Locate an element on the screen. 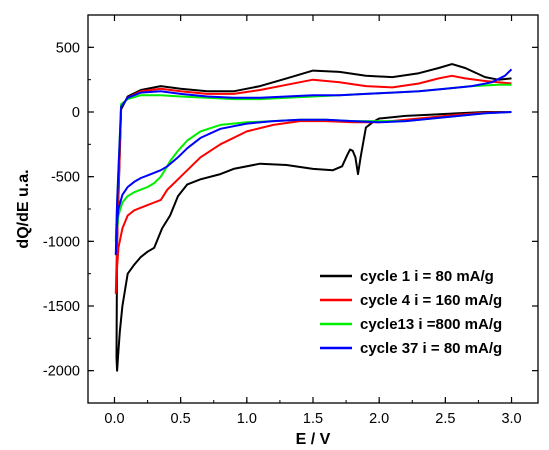  y-tick-label: 0 is located at coordinates (76, 113).